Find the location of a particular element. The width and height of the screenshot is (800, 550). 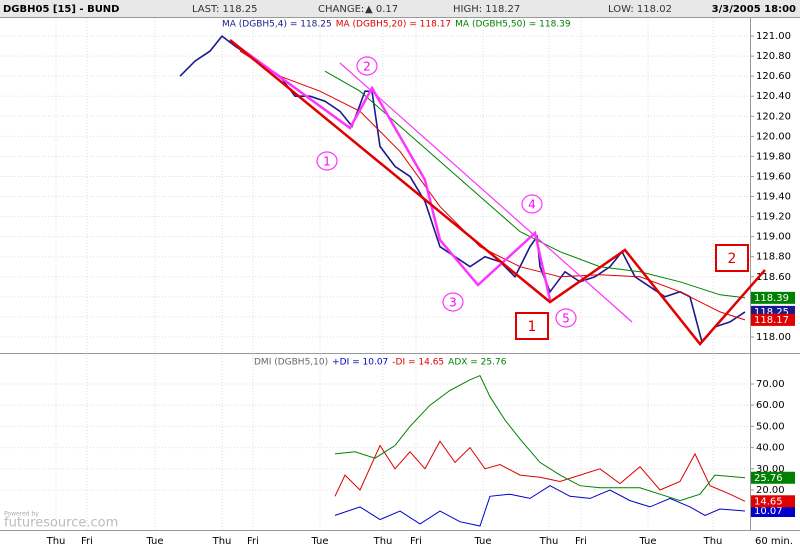

value-box-label: 25.76 is located at coordinates (768, 478).